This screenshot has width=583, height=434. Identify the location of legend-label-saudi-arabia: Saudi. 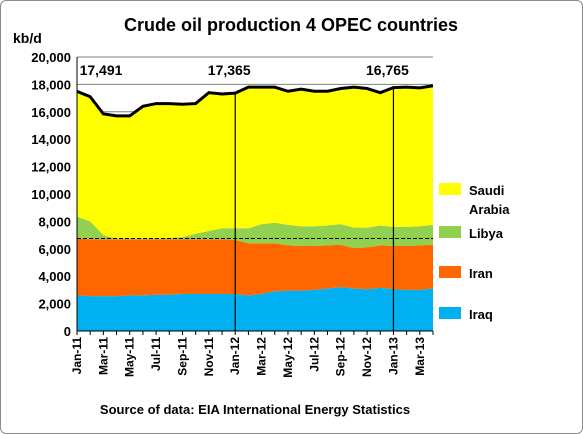
(486, 190).